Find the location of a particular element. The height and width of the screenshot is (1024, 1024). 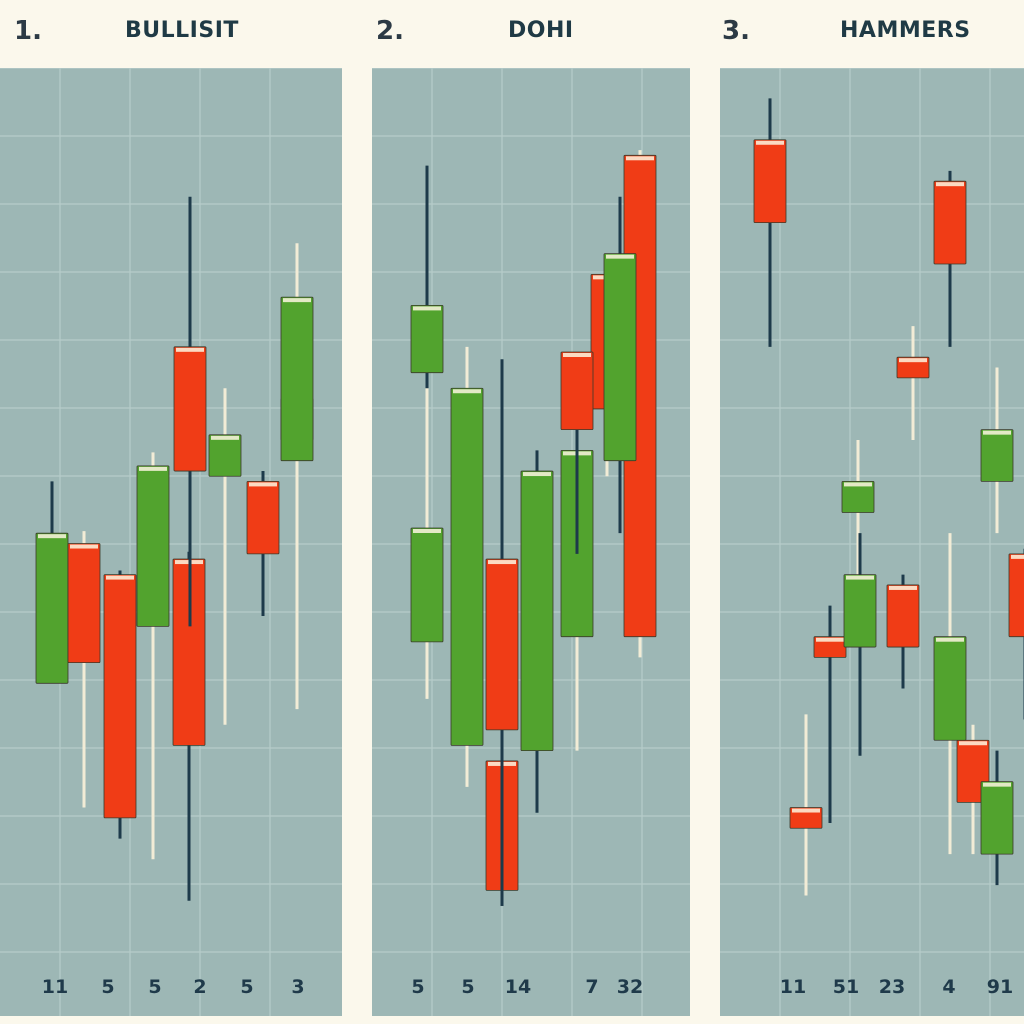

chart-3-title: HAMMERS is located at coordinates (905, 30).